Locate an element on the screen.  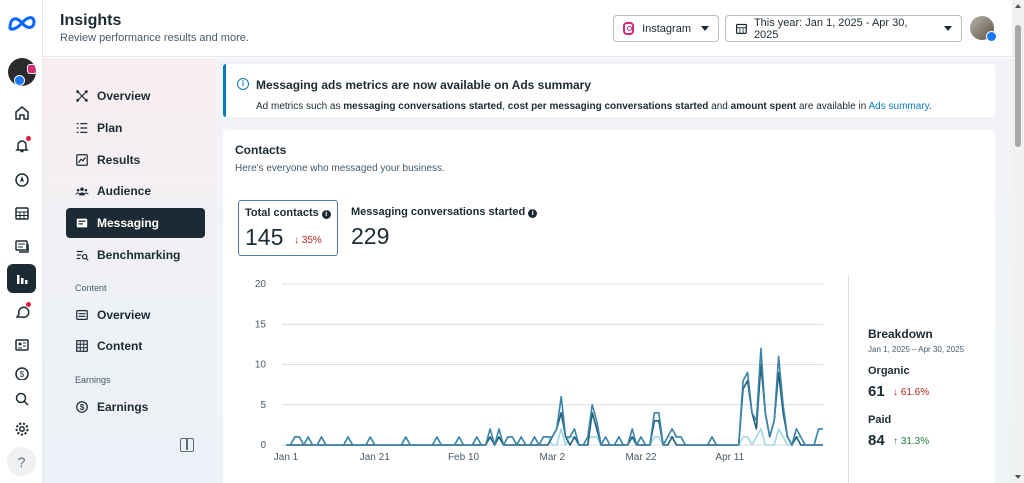
banner-text-bold: amount spent is located at coordinates (763, 106).